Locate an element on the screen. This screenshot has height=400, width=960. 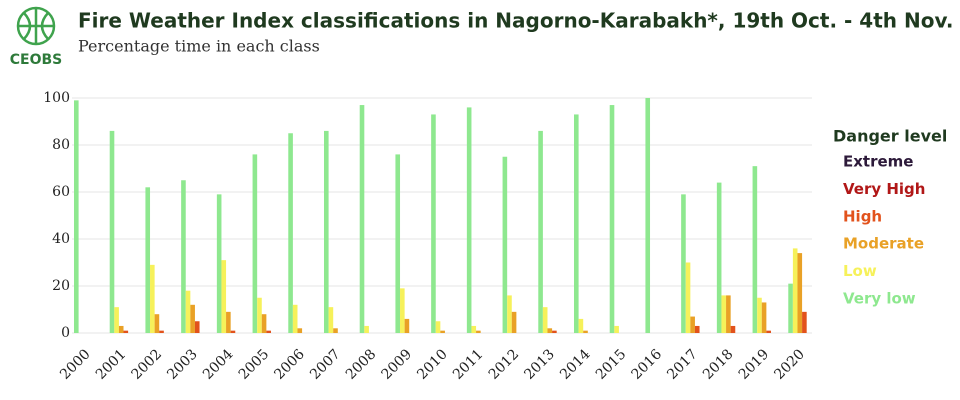
x-tick-label: 2012 is located at coordinates (504, 364).